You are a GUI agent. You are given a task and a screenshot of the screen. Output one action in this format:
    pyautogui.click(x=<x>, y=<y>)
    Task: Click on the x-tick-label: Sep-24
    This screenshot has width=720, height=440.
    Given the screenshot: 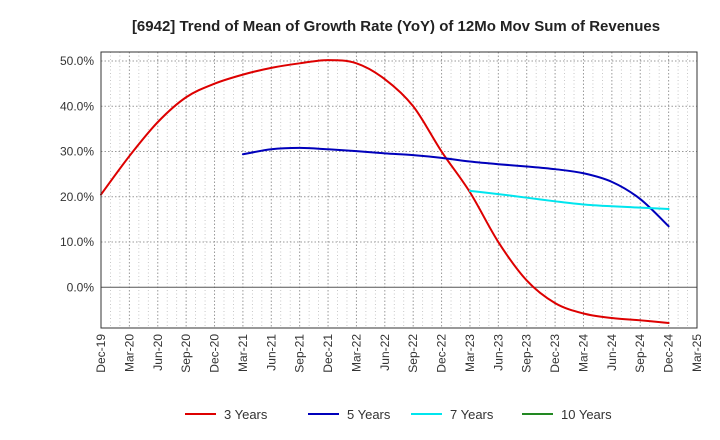 What is the action you would take?
    pyautogui.click(x=640, y=353)
    